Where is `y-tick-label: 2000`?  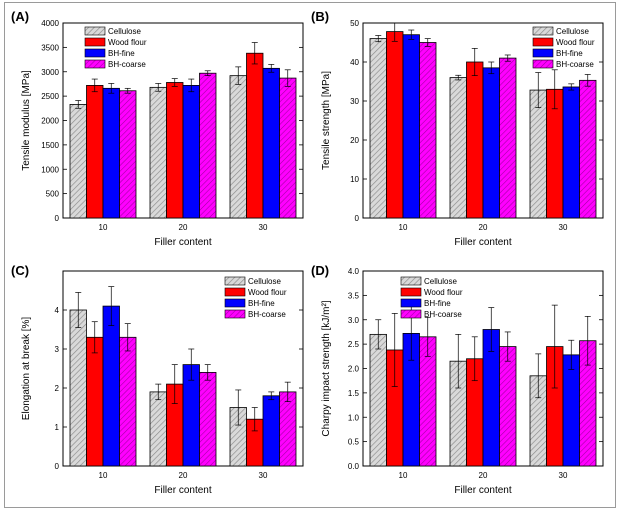 y-tick-label: 2000 is located at coordinates (50, 121).